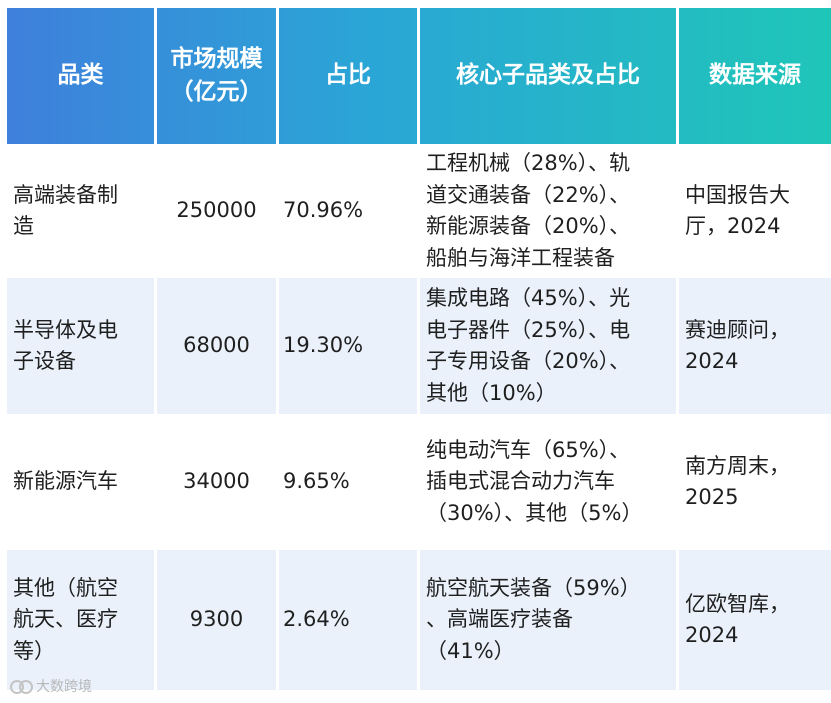 Image resolution: width=831 pixels, height=703 pixels. What do you see at coordinates (348, 620) in the screenshot?
I see `cell-share: 2.64%` at bounding box center [348, 620].